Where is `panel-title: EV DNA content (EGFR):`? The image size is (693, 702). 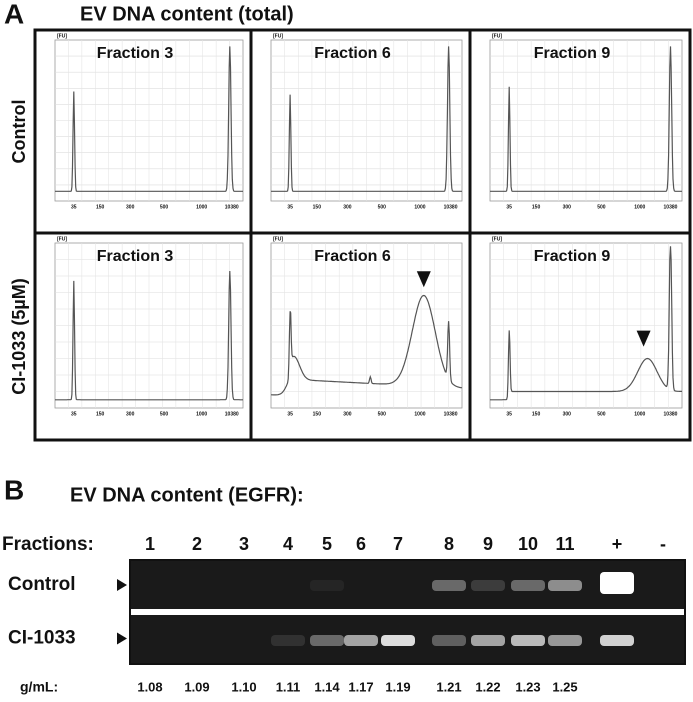
panel-title: EV DNA content (EGFR): is located at coordinates (187, 495).